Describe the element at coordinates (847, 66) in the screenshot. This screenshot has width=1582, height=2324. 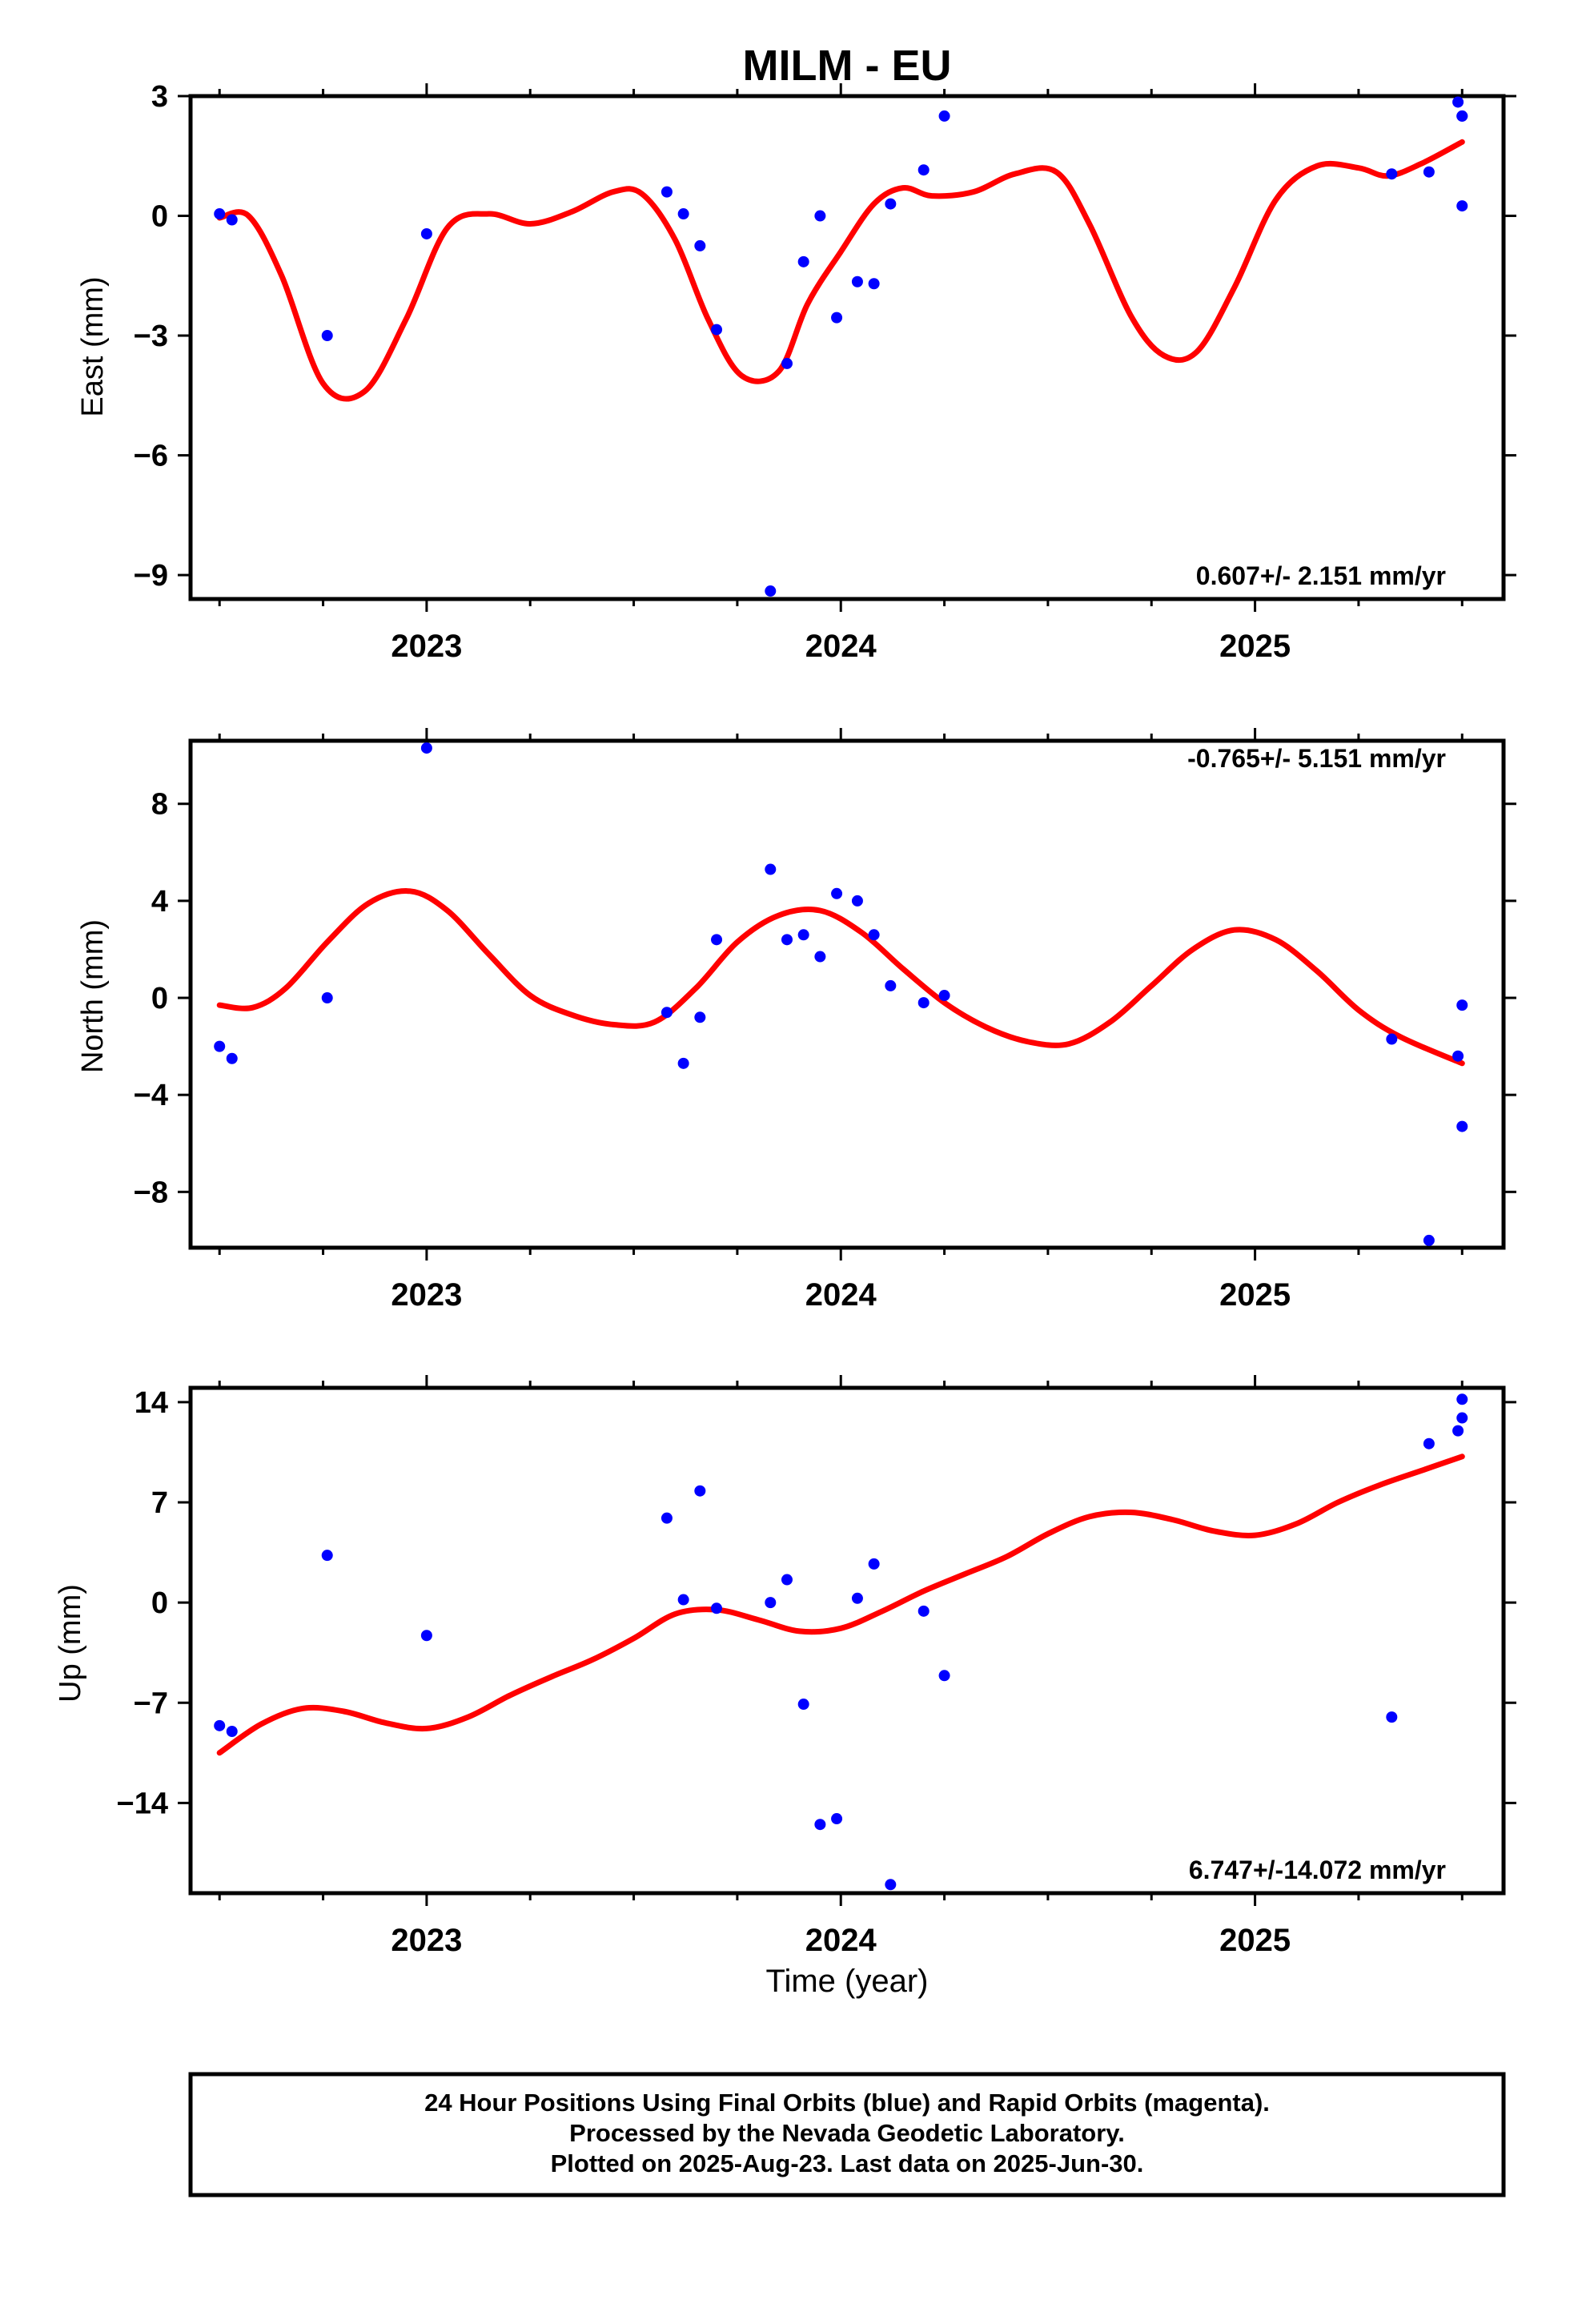
I see `figure-title: MILM - EU` at that location.